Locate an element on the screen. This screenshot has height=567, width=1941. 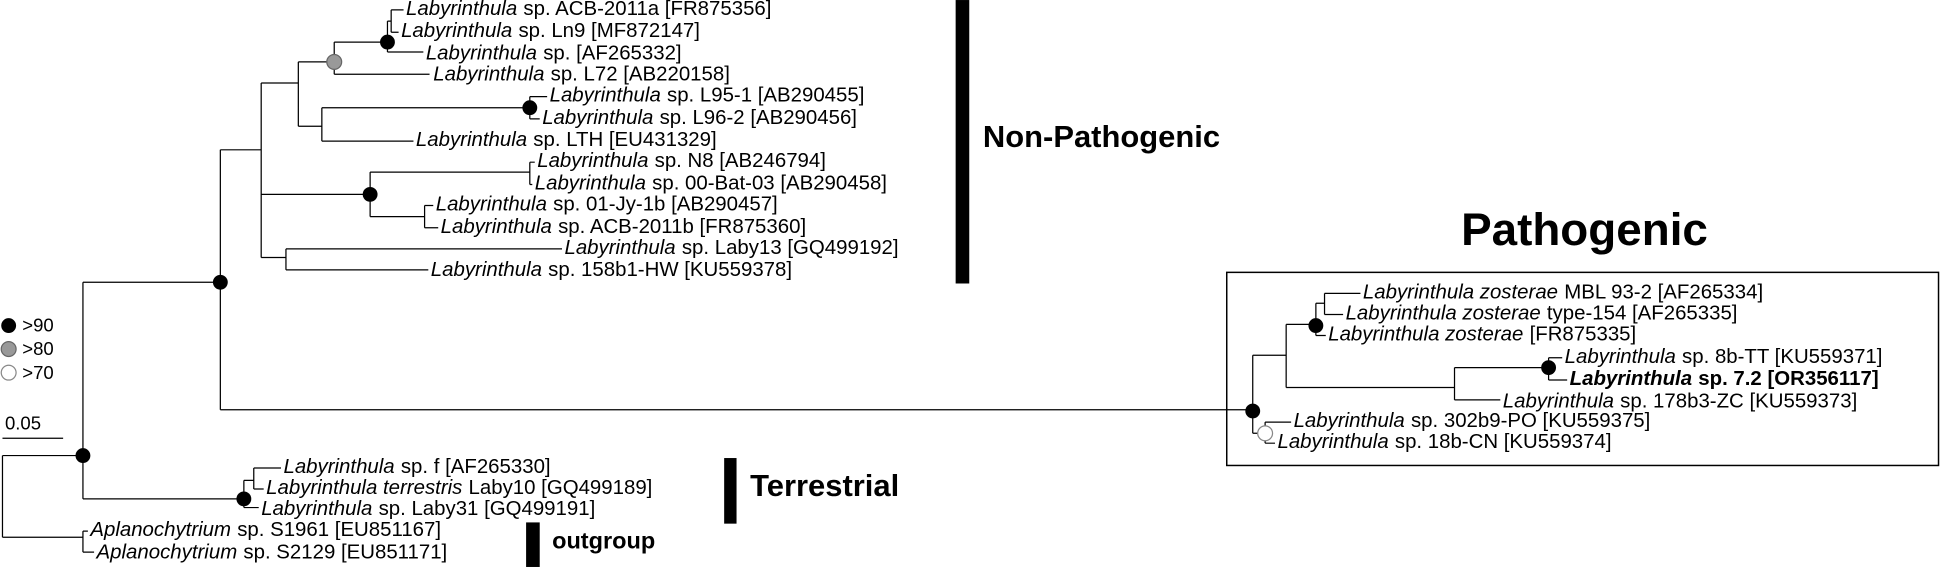
pathogenic-box is located at coordinates (1582, 369).